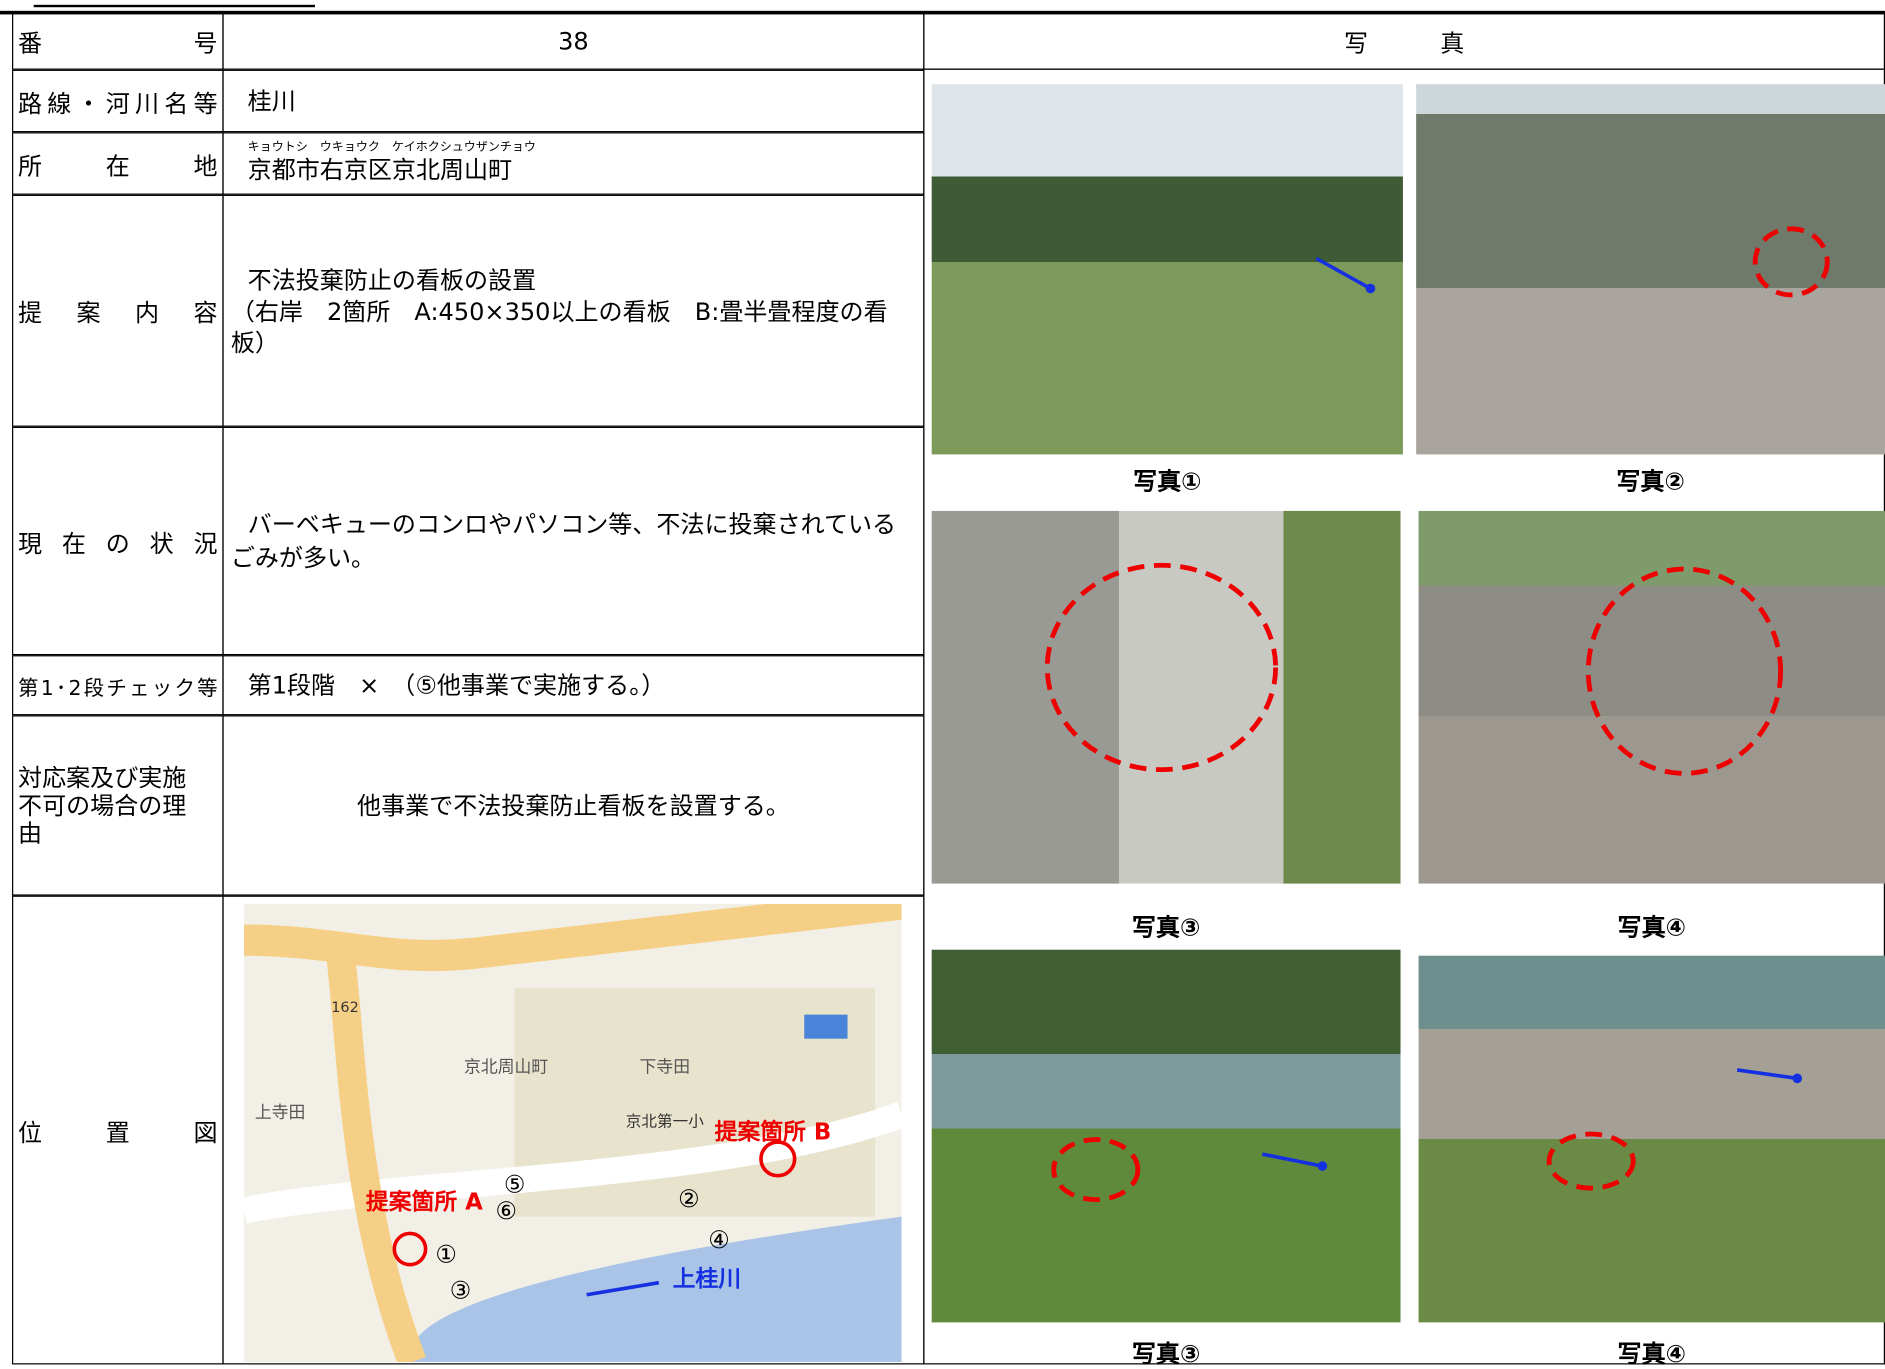 This screenshot has width=1885, height=1369. I want to click on label-text: 対応案及び実施不可の場合の理由, so click(102, 804).